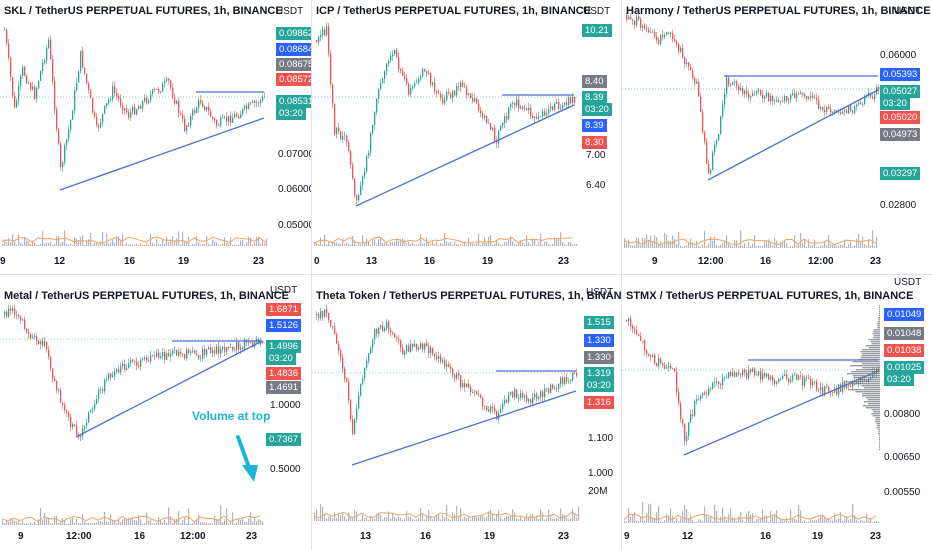  Describe the element at coordinates (898, 205) in the screenshot. I see `y-tick-label: 0.02800` at that location.